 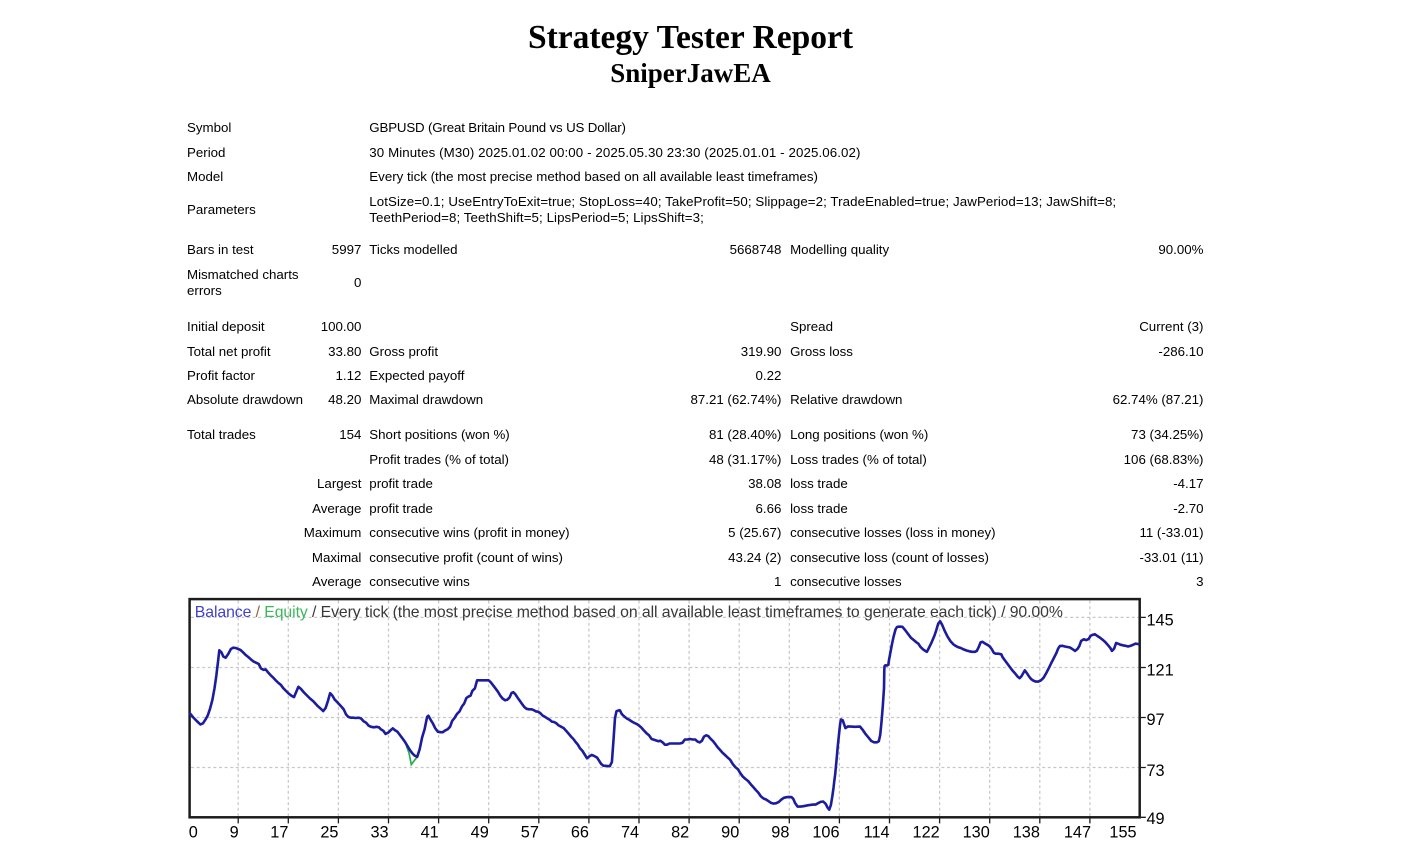 I want to click on svg-text: 121, so click(x=1160, y=671).